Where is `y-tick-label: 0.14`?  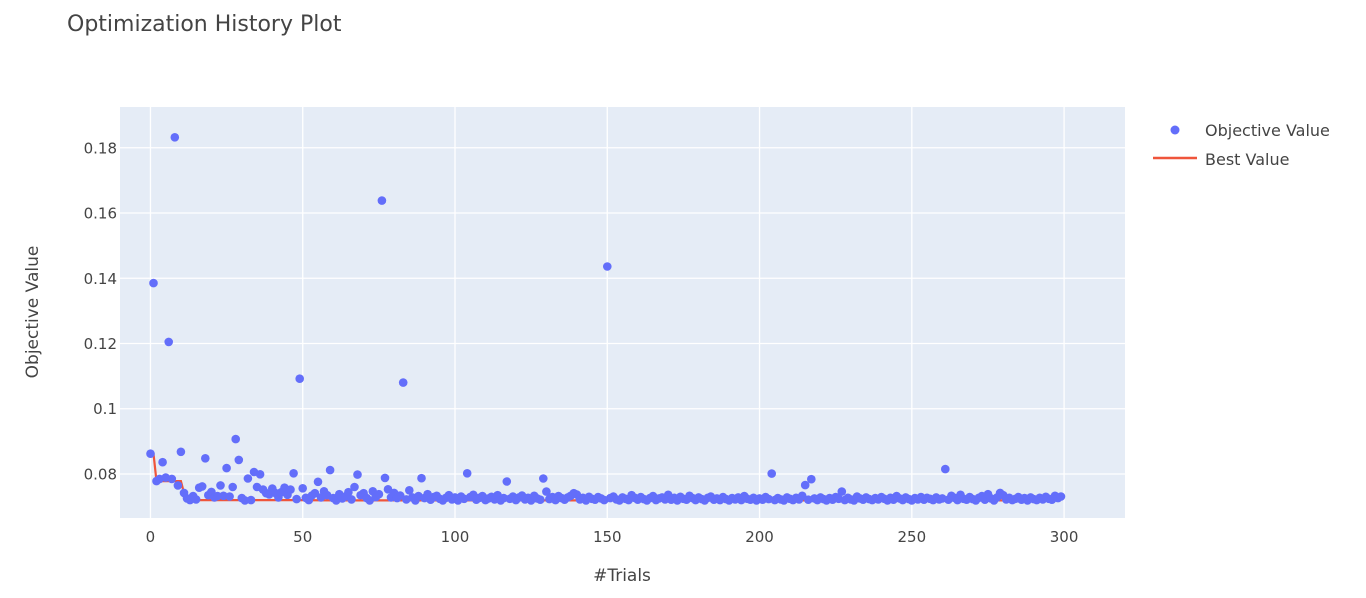
y-tick-label: 0.14 is located at coordinates (100, 279).